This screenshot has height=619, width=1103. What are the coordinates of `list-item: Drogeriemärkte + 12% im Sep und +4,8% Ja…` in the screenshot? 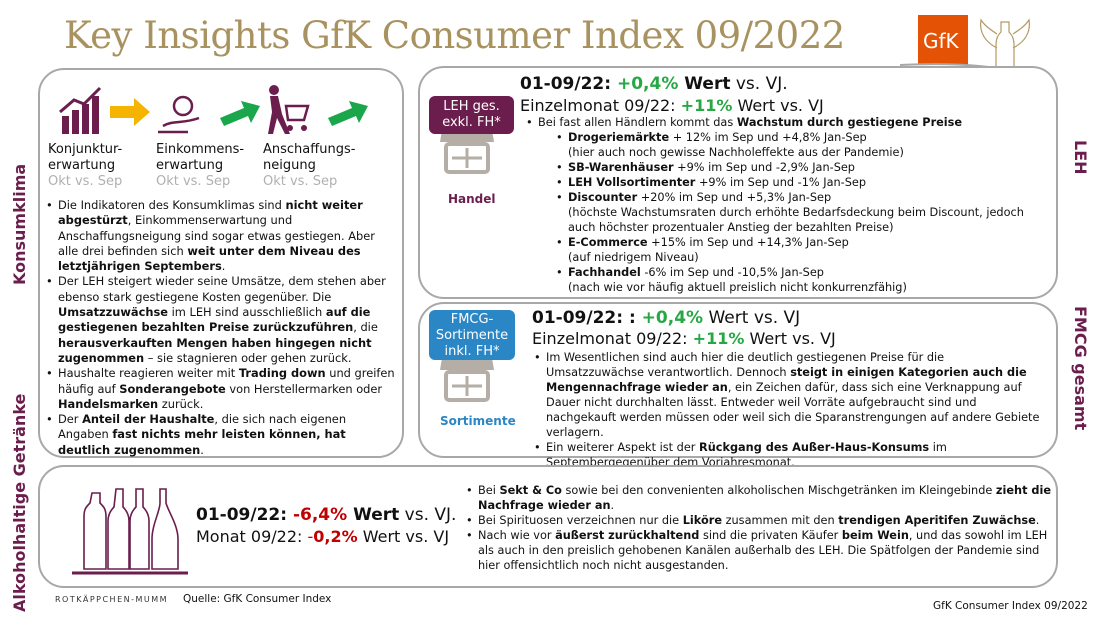 It's located at (799, 145).